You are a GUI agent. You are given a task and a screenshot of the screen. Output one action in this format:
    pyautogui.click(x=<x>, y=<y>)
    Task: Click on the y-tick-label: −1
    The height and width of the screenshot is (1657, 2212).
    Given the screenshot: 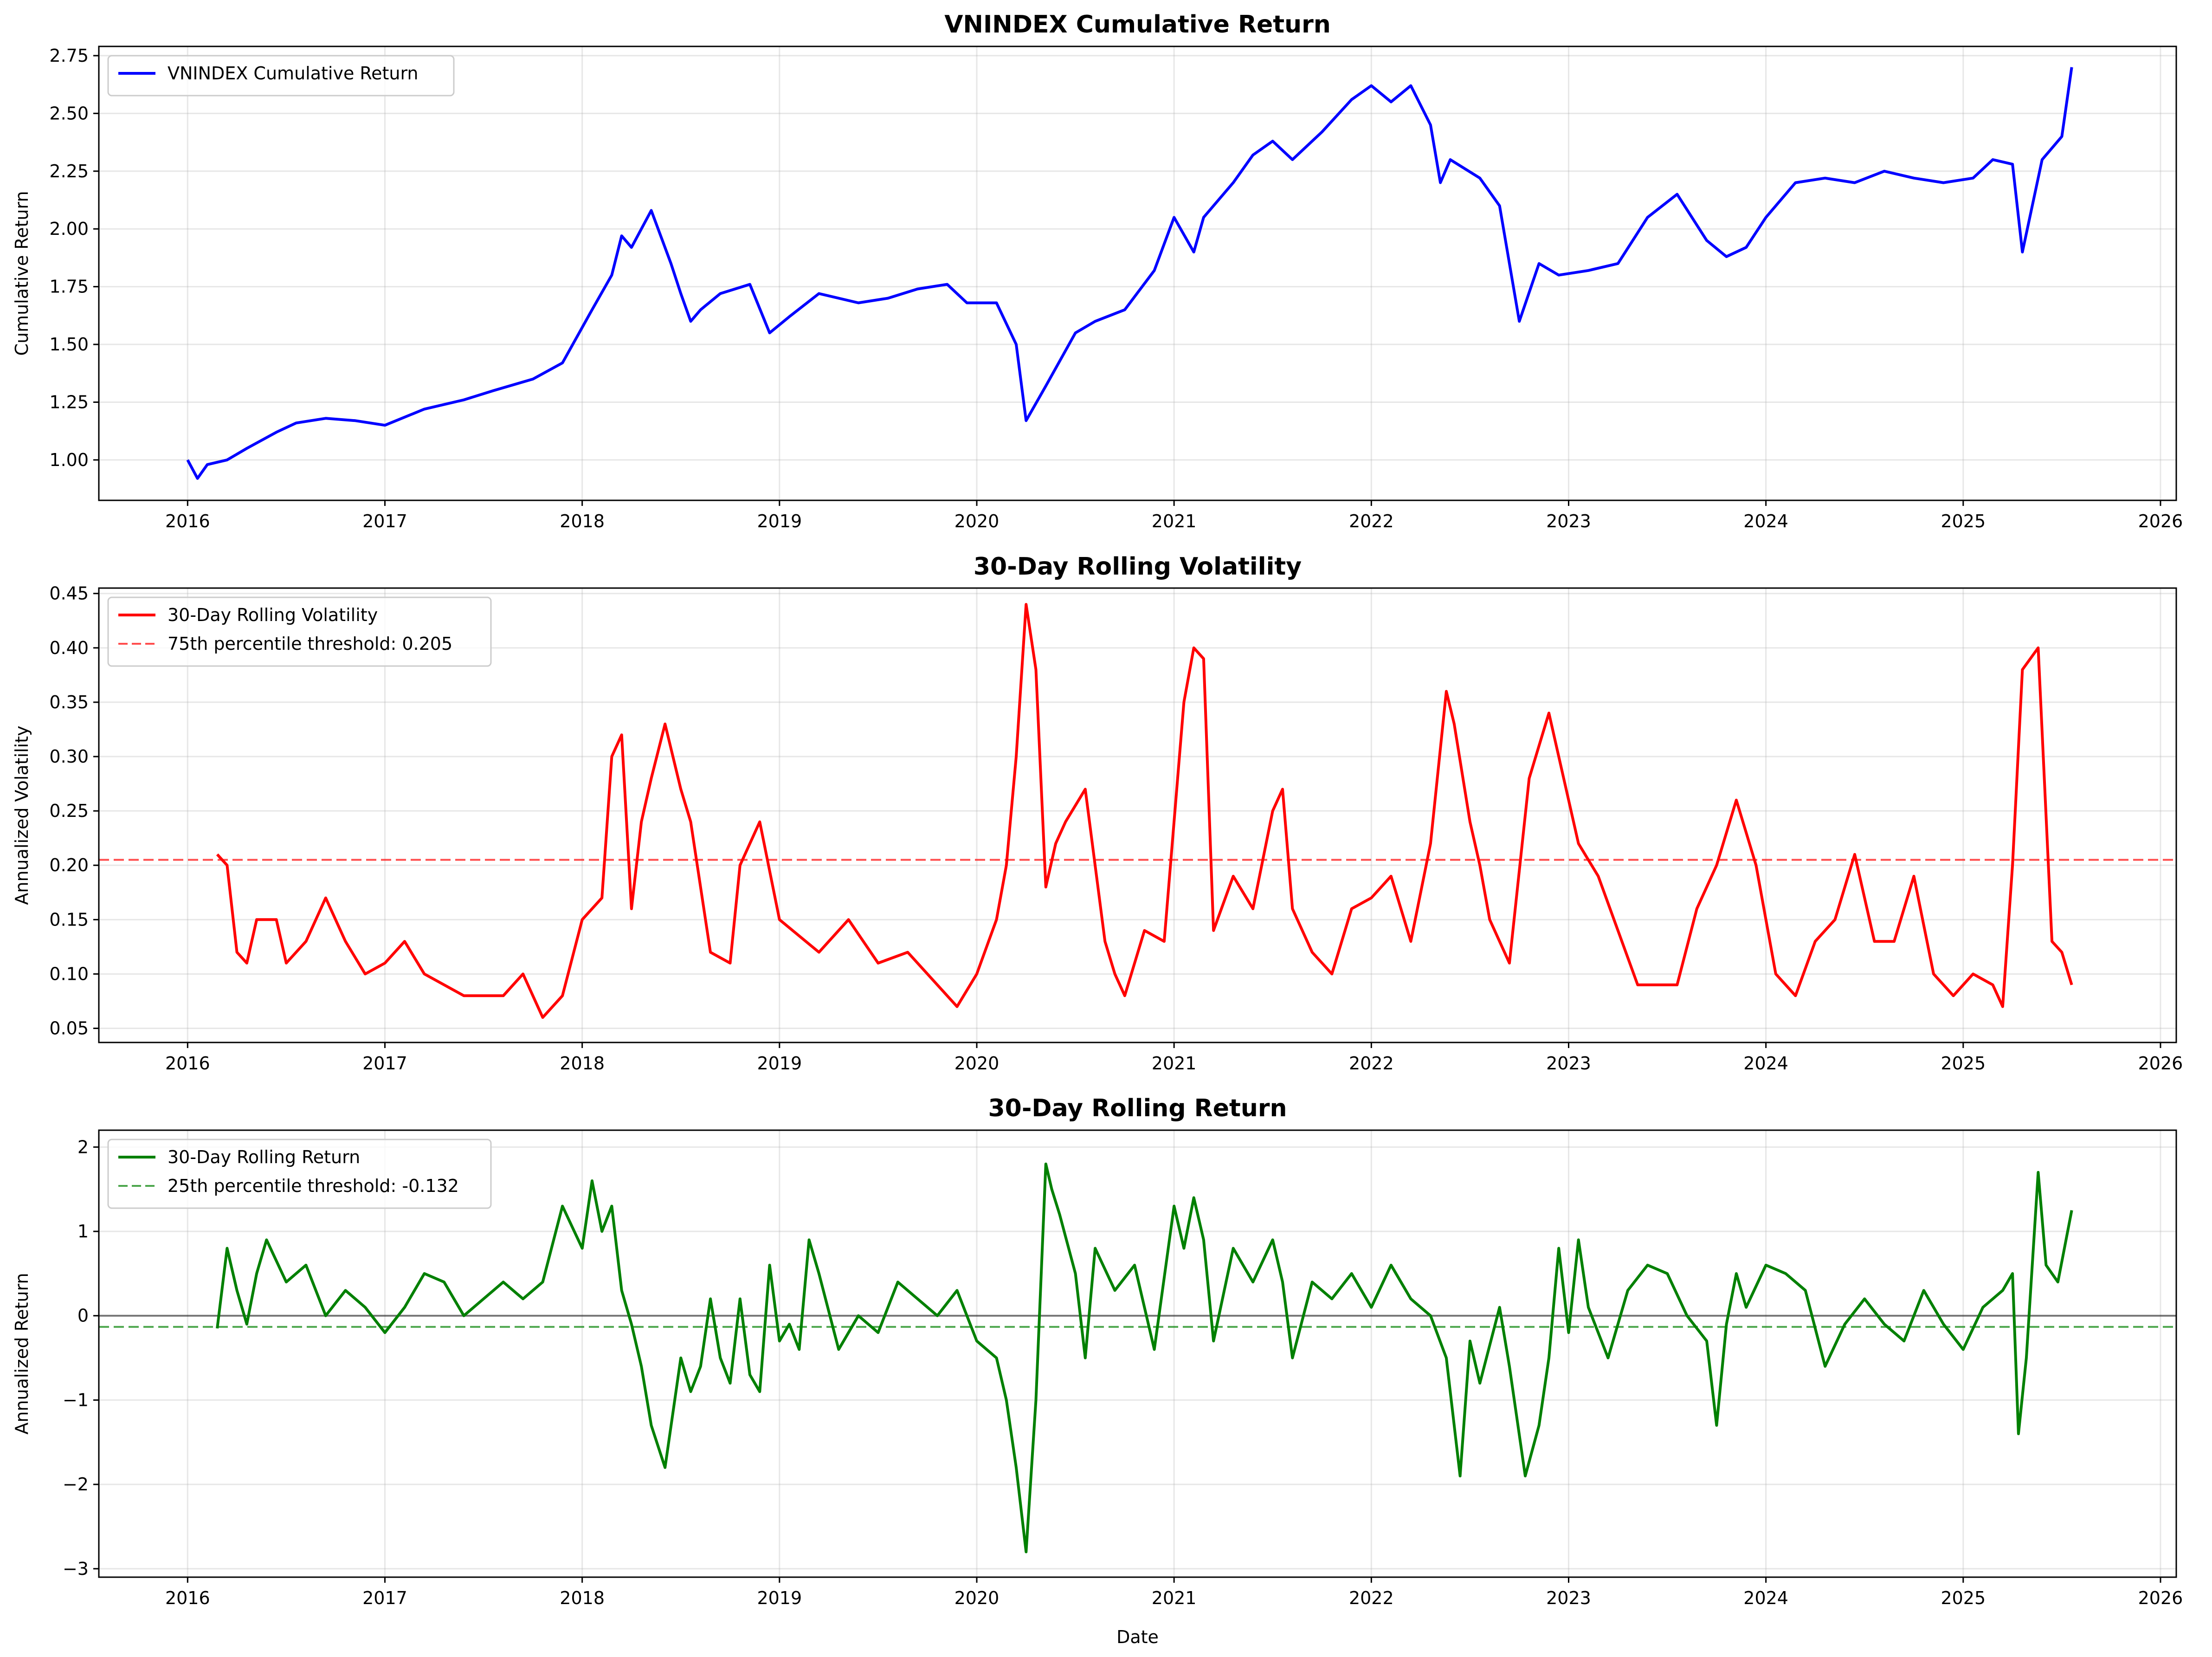 What is the action you would take?
    pyautogui.click(x=76, y=1400)
    